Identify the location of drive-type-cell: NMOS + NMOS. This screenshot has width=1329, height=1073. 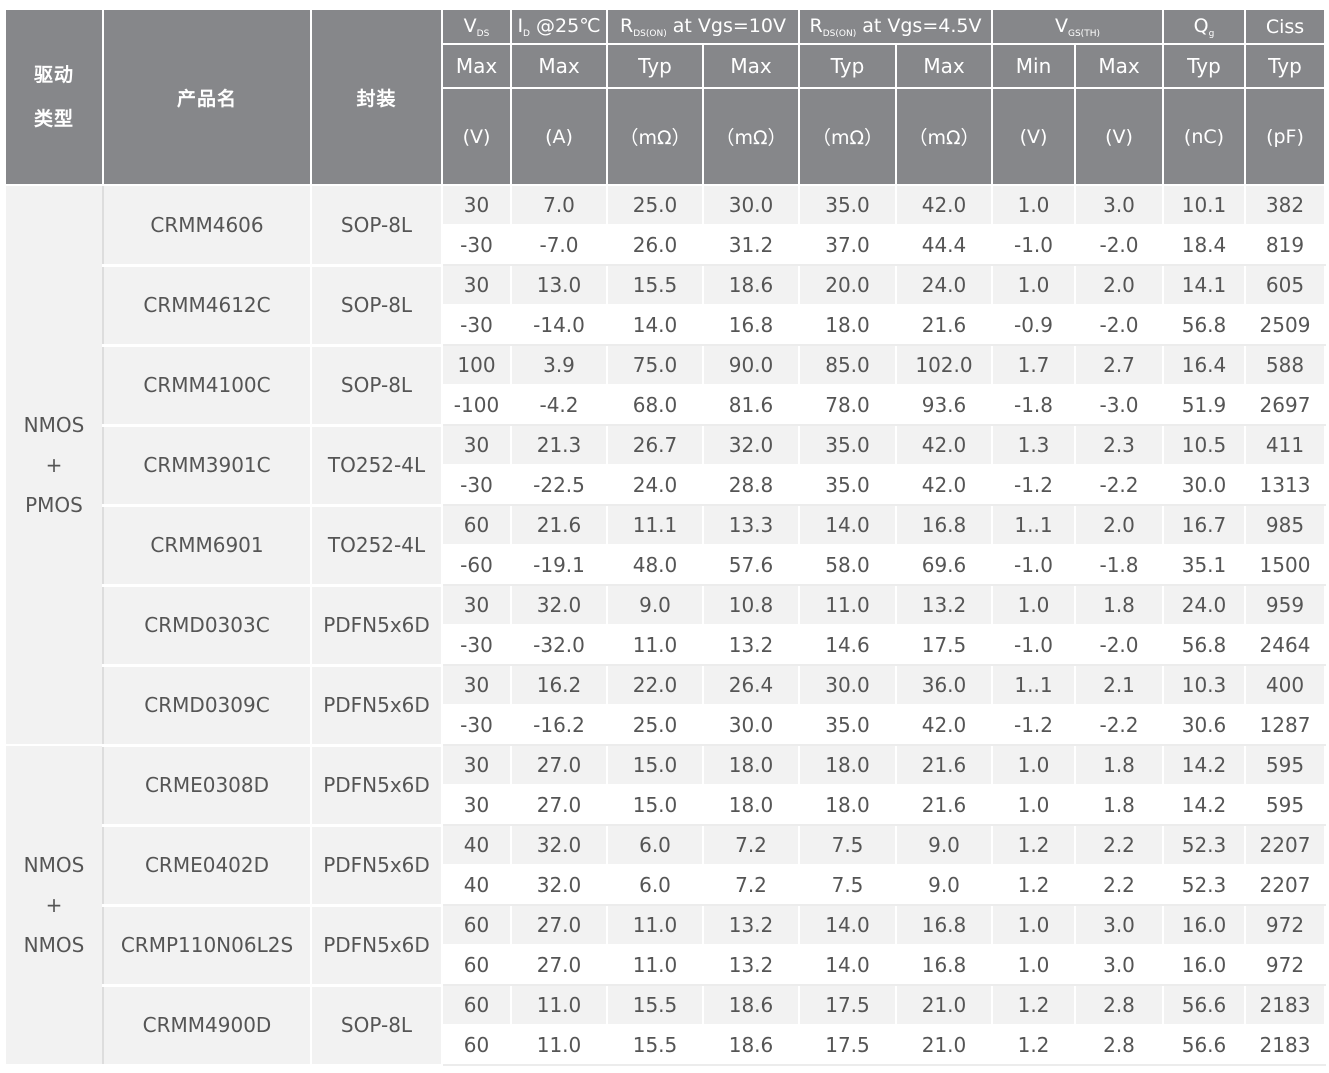
(54, 905).